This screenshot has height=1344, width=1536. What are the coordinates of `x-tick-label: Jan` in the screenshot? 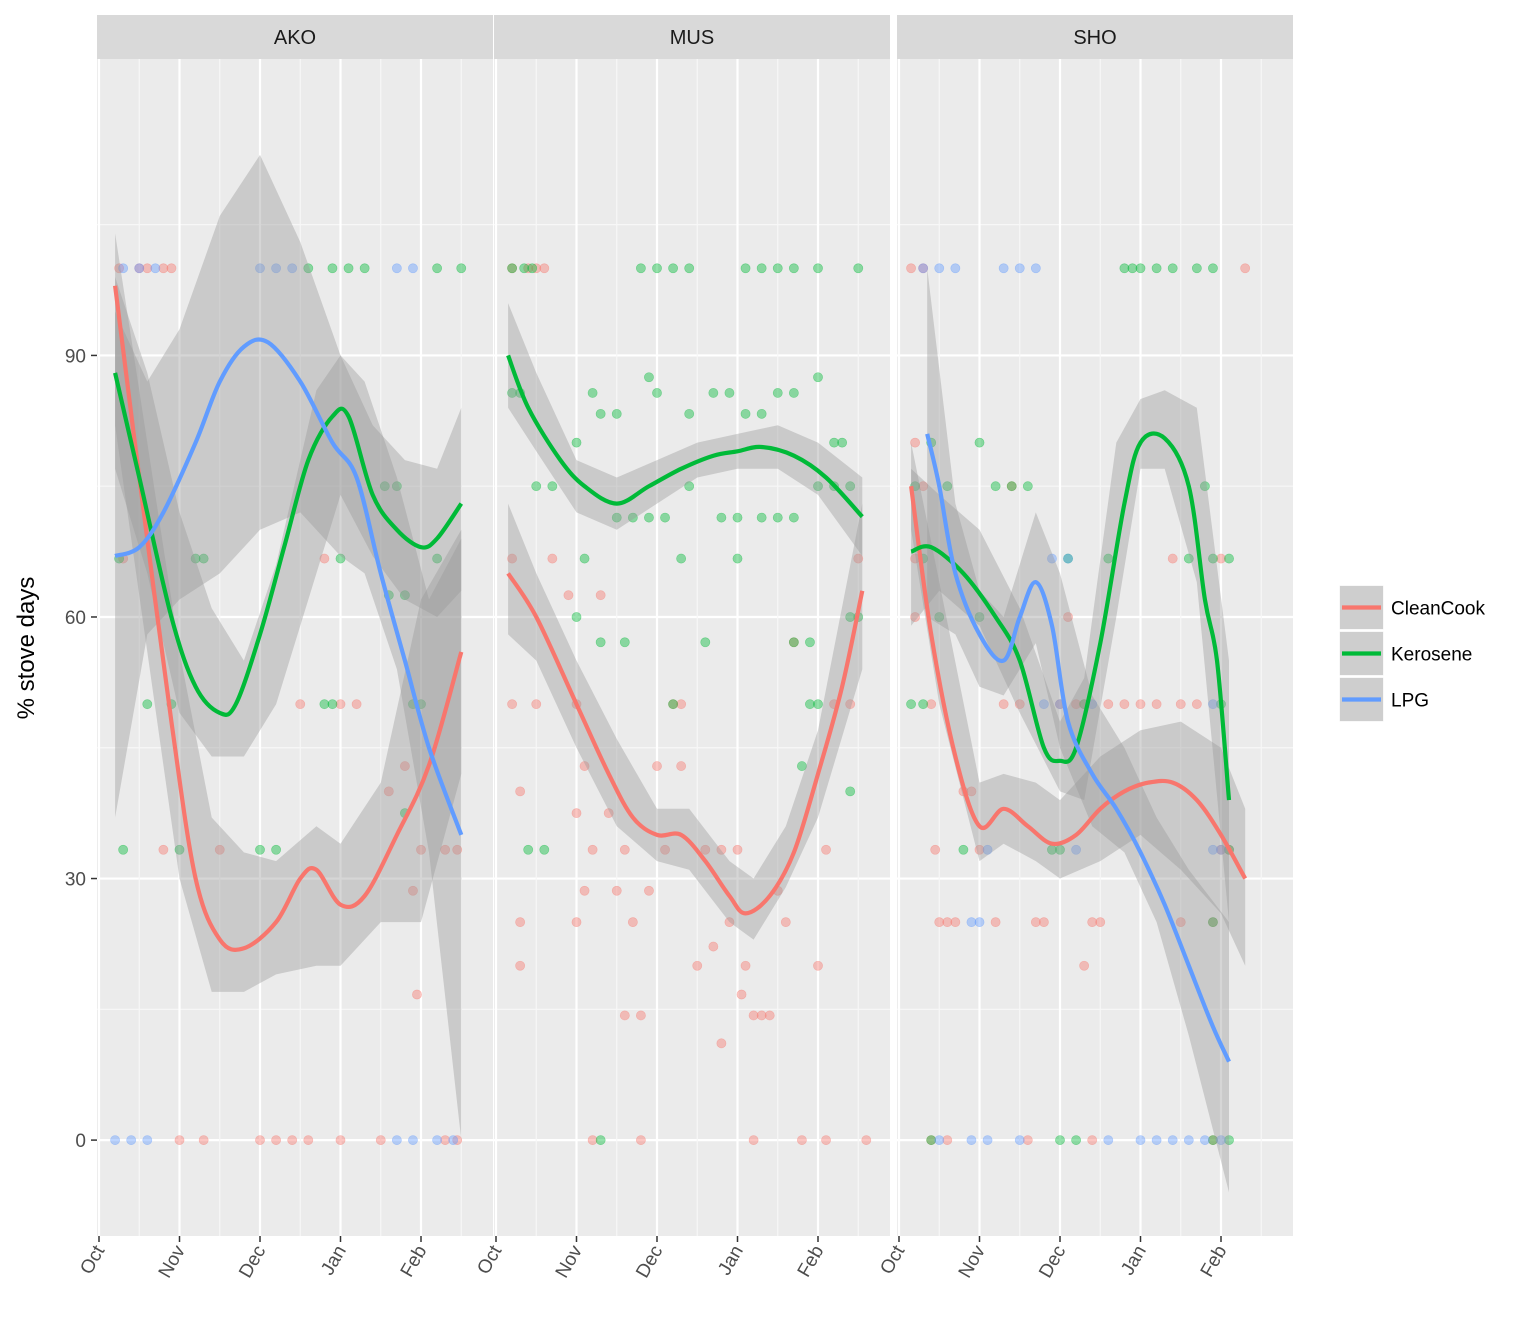 It's located at (731, 1260).